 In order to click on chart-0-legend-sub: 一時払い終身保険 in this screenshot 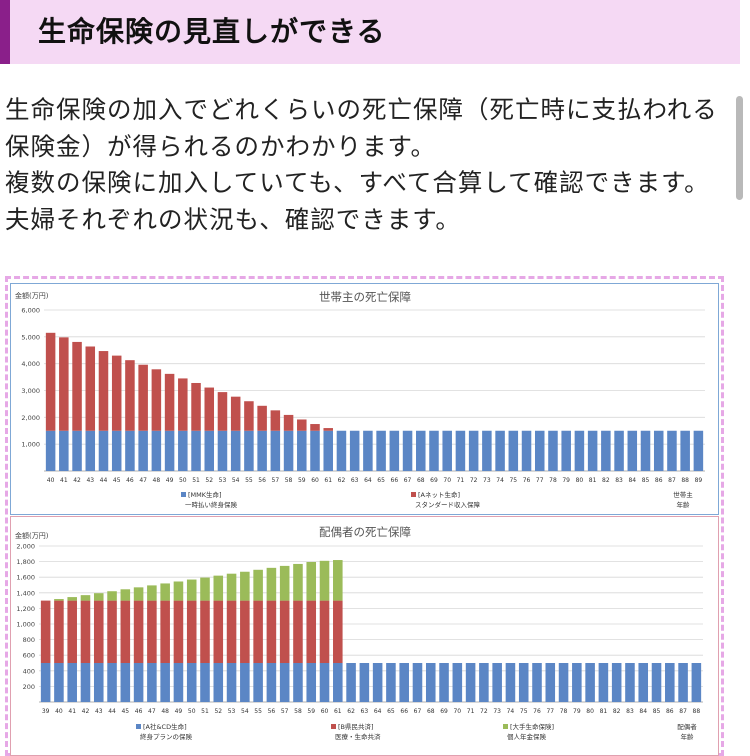, I will do `click(211, 504)`.